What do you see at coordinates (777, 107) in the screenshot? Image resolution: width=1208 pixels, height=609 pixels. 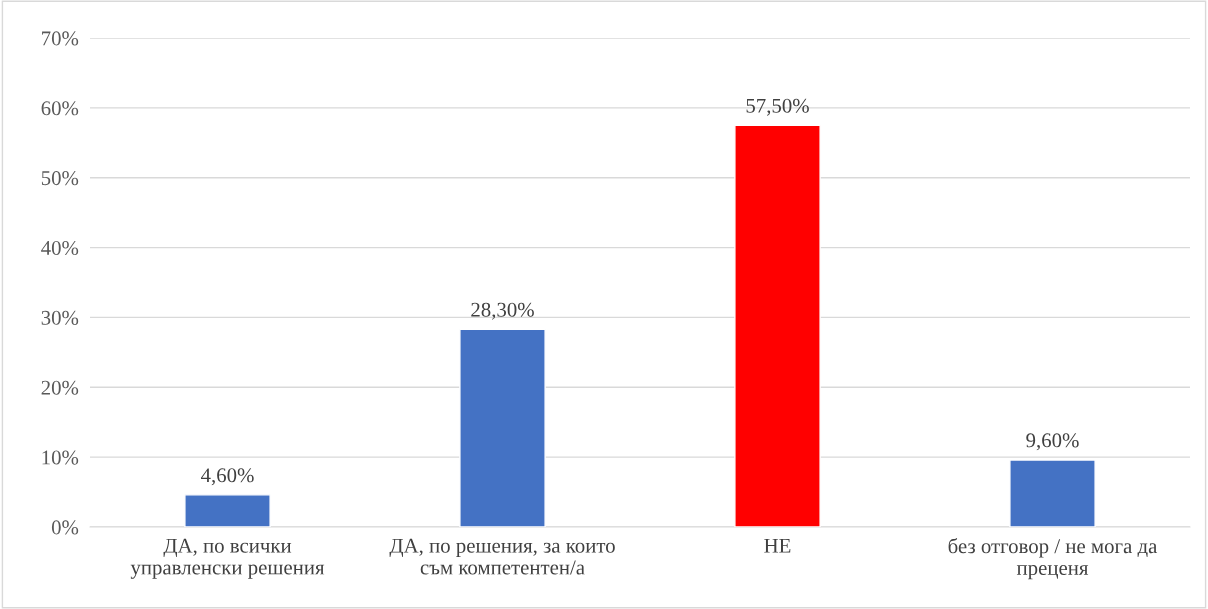 I see `data-label: 57,50%` at bounding box center [777, 107].